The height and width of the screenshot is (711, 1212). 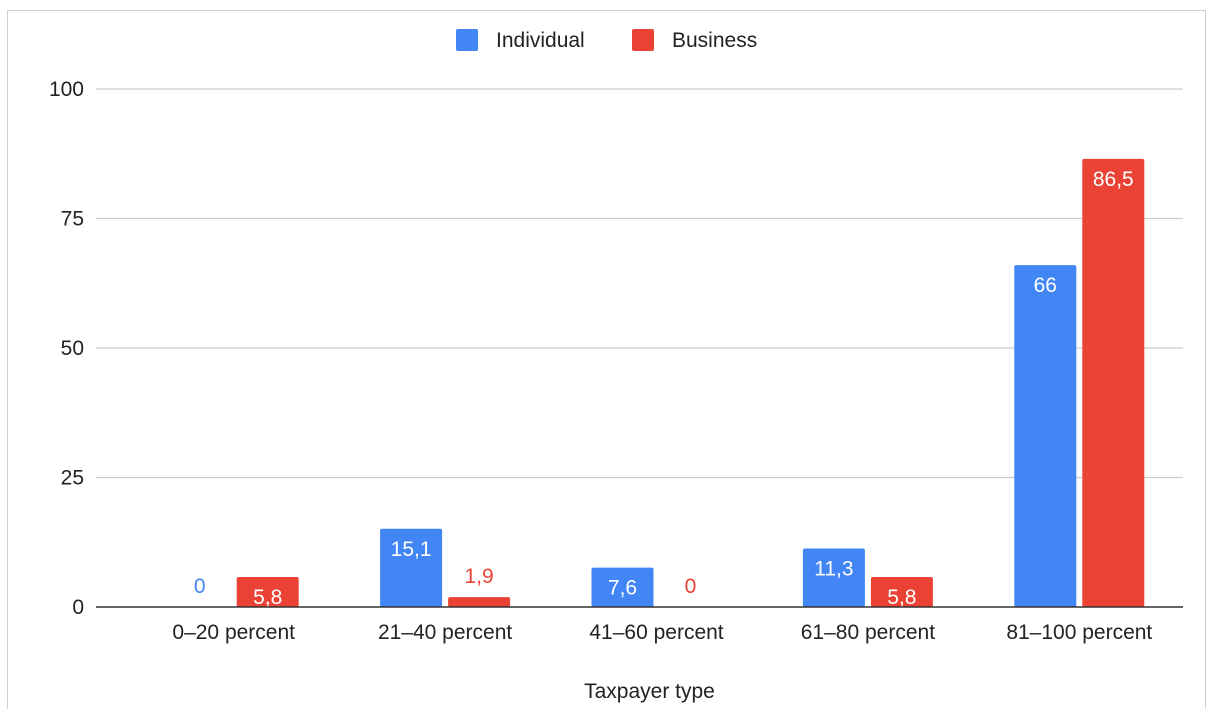 What do you see at coordinates (1045, 285) in the screenshot?
I see `data-label-individual: 66` at bounding box center [1045, 285].